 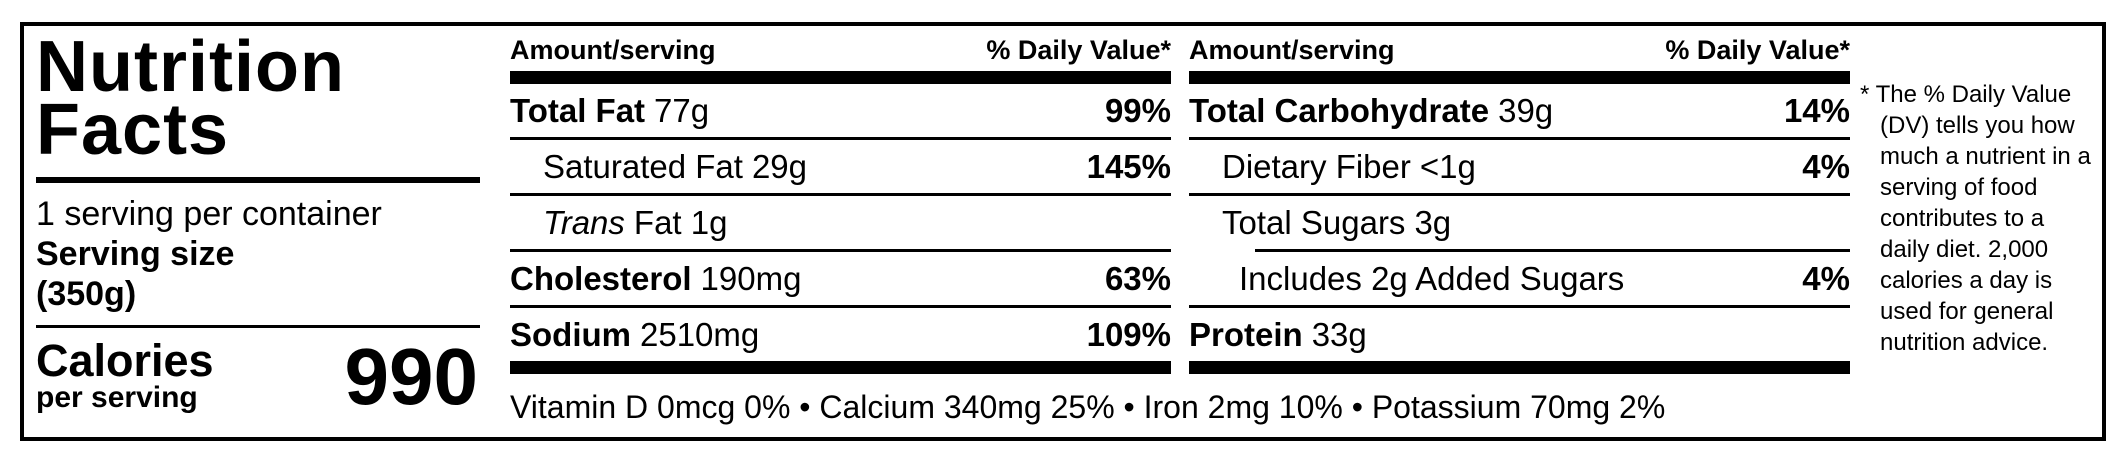 What do you see at coordinates (840, 278) in the screenshot?
I see `nutrient-row-cholesterol: Cholesterol 190mg 63%` at bounding box center [840, 278].